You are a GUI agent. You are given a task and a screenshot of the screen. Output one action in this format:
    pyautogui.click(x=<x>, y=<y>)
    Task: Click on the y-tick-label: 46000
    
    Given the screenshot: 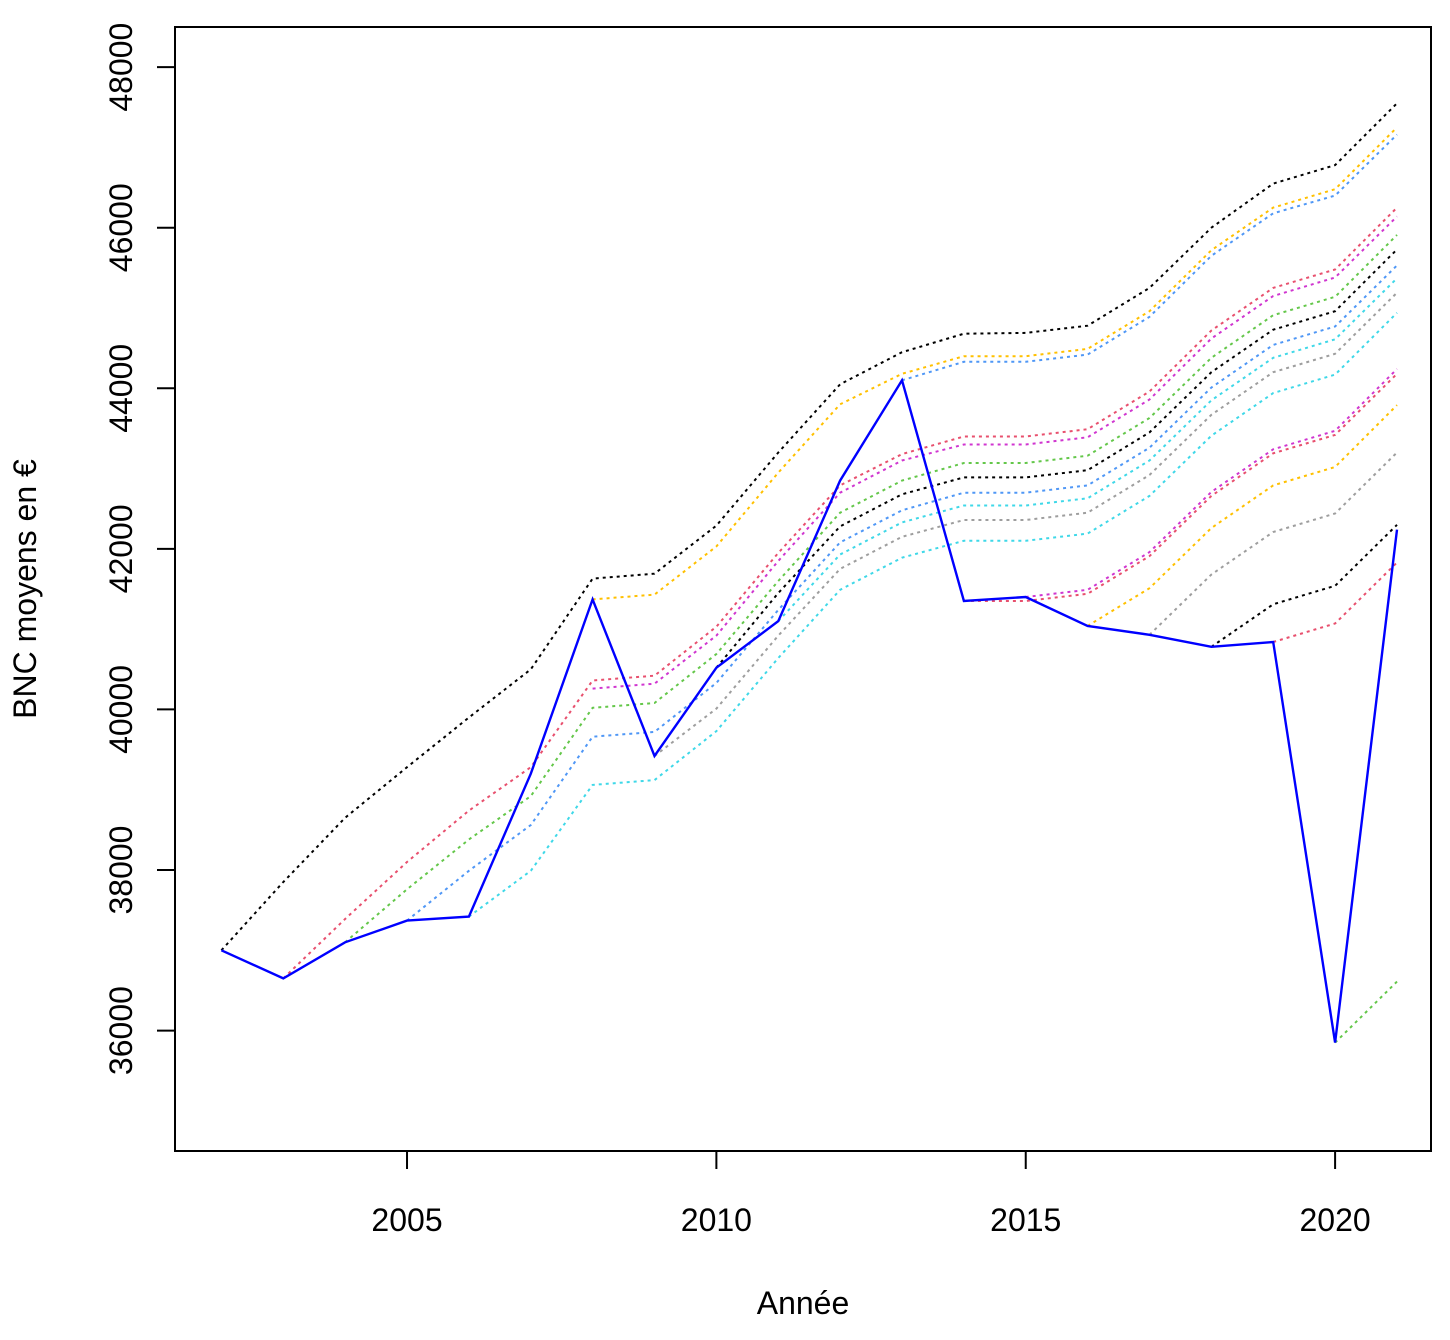 What is the action you would take?
    pyautogui.click(x=121, y=227)
    